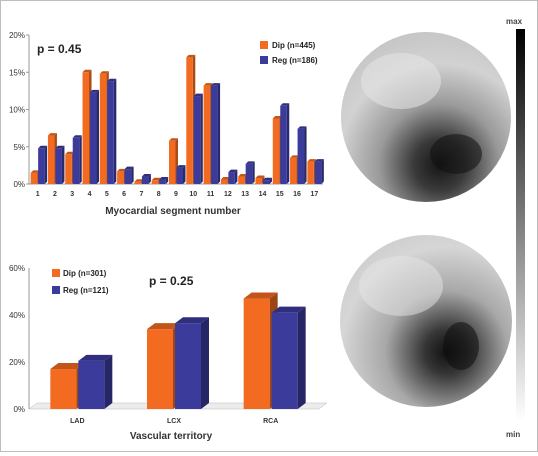  What do you see at coordinates (294, 45) in the screenshot?
I see `chart1-legend-dip: Dip (n=445)` at bounding box center [294, 45].